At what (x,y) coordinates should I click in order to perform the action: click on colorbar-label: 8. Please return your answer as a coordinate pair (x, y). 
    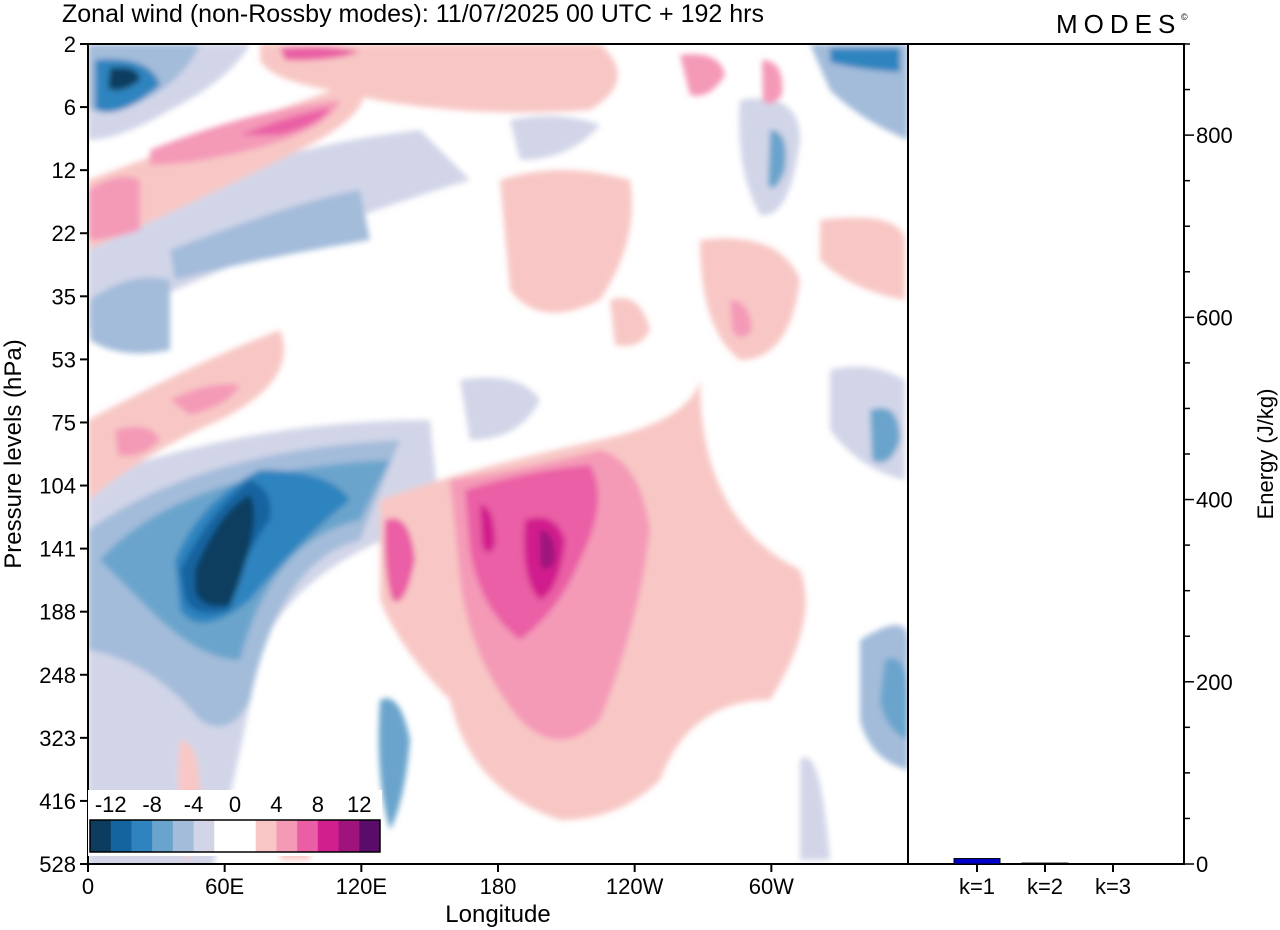
    Looking at the image, I should click on (318, 804).